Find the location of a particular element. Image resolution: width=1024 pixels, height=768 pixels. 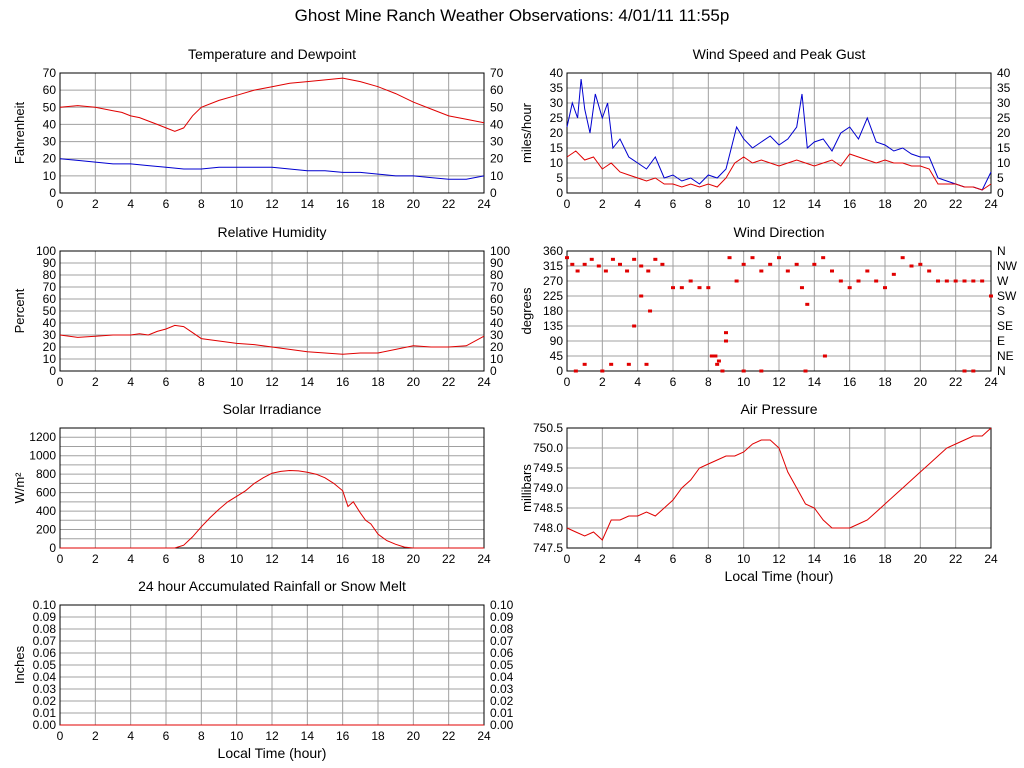

right-tick-label: 0.03 is located at coordinates (502, 689).